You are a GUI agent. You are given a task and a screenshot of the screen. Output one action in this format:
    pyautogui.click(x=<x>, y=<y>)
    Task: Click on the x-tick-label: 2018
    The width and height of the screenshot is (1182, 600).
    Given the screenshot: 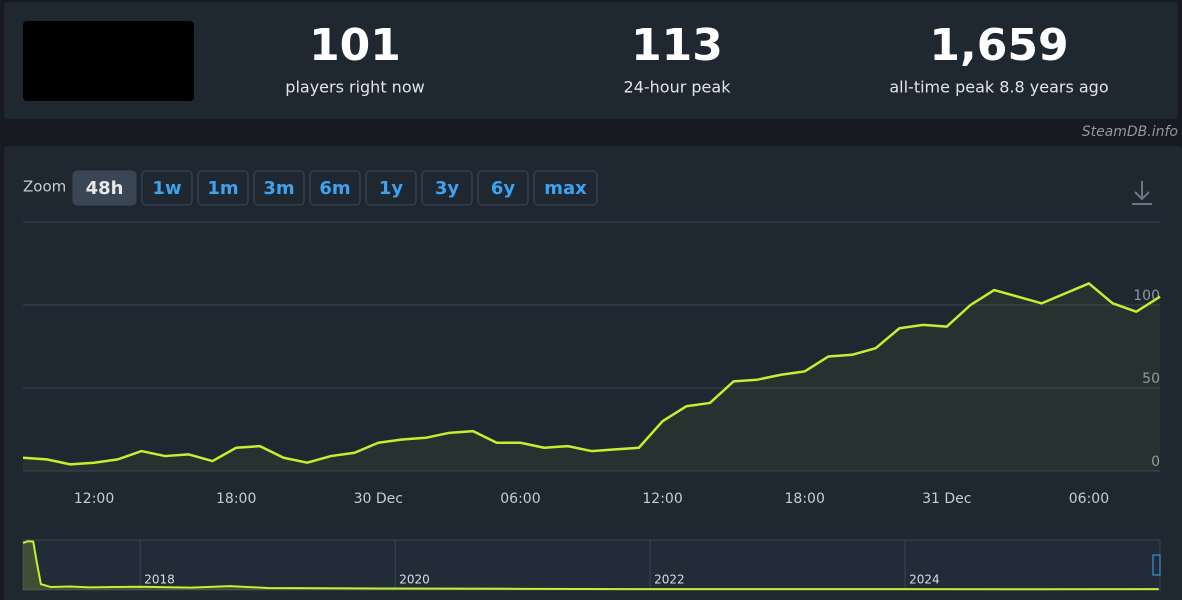 What is the action you would take?
    pyautogui.click(x=159, y=580)
    